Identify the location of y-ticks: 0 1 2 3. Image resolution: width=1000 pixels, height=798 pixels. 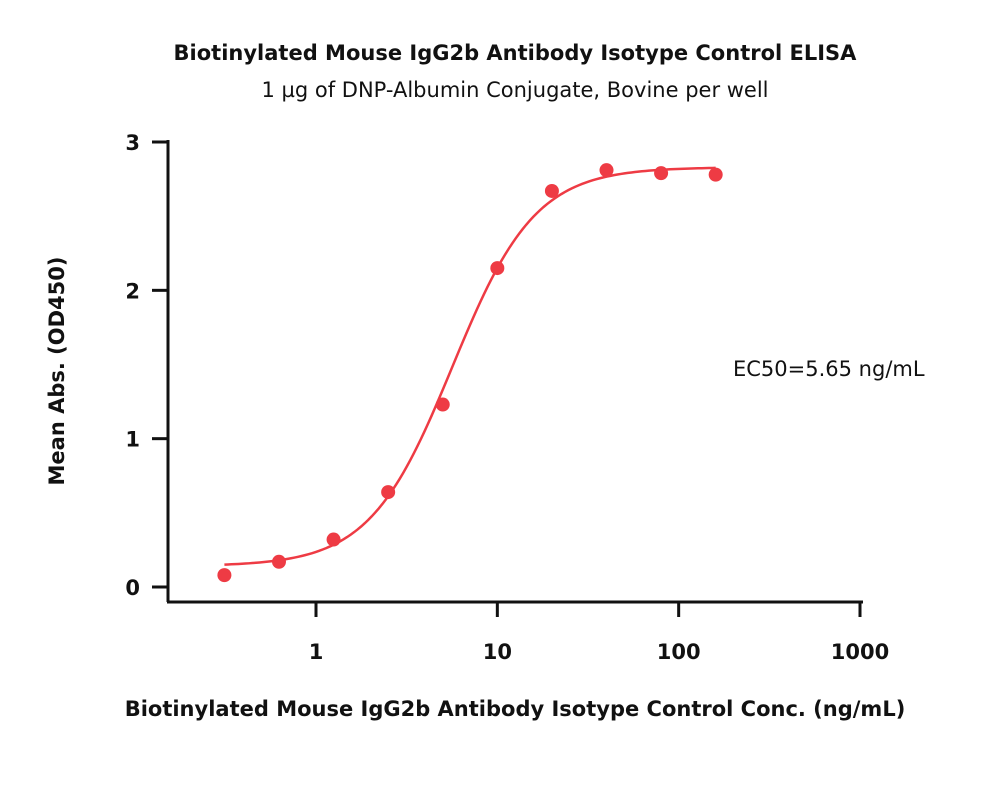
(146, 365).